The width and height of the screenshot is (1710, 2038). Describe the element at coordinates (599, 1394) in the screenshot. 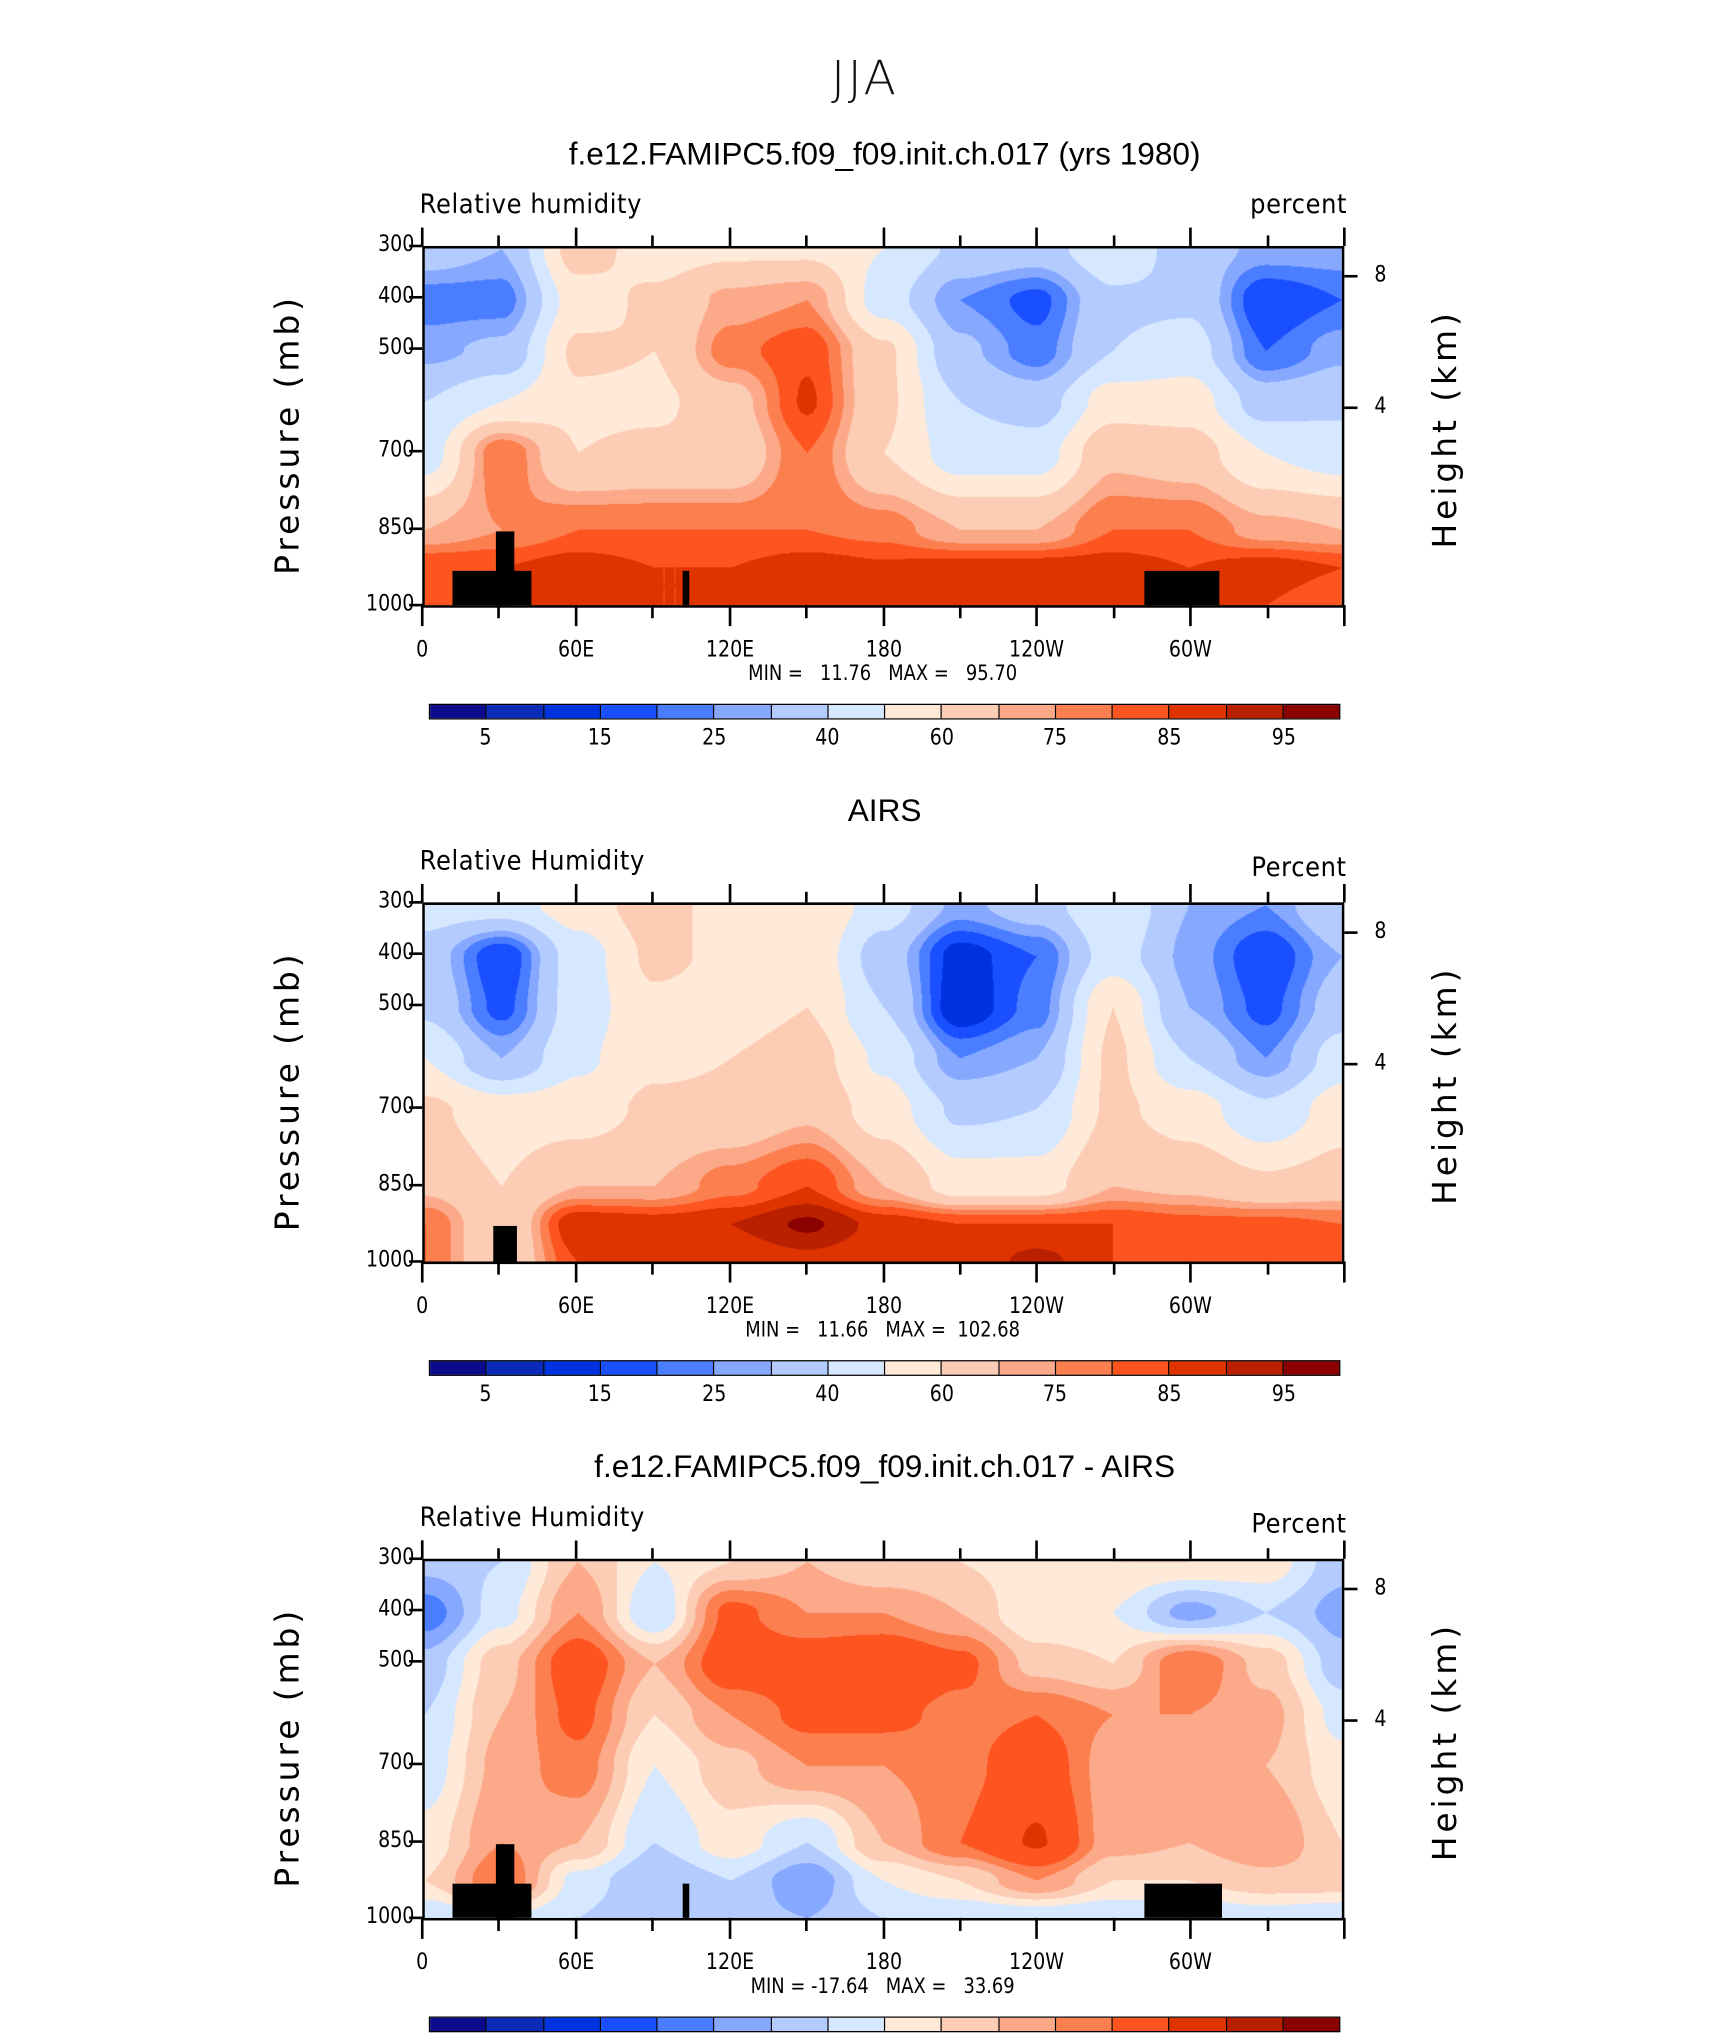

I see `colorbar-label: 15` at that location.